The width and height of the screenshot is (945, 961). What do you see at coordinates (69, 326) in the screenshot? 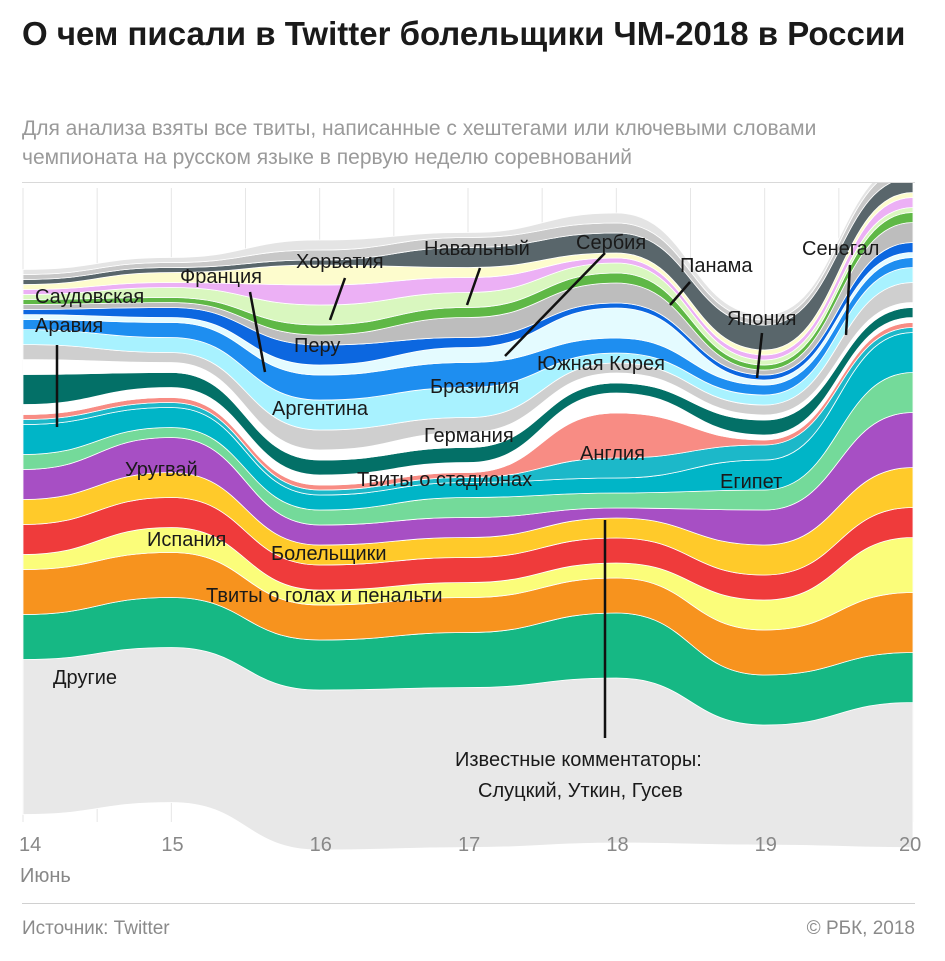
I see `label-saudi-2: Аравия` at bounding box center [69, 326].